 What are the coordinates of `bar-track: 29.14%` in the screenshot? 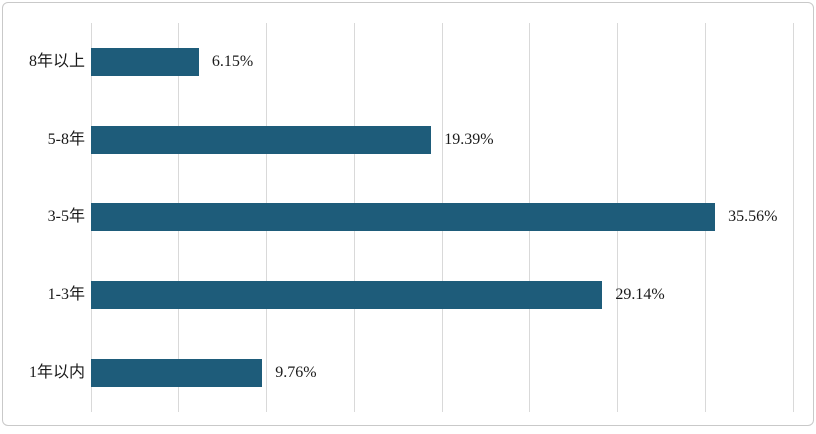 It's located at (442, 295).